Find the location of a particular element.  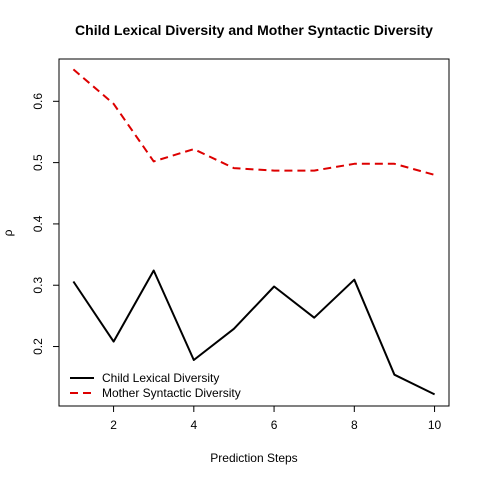

x-tick-label: 4 is located at coordinates (193, 425).